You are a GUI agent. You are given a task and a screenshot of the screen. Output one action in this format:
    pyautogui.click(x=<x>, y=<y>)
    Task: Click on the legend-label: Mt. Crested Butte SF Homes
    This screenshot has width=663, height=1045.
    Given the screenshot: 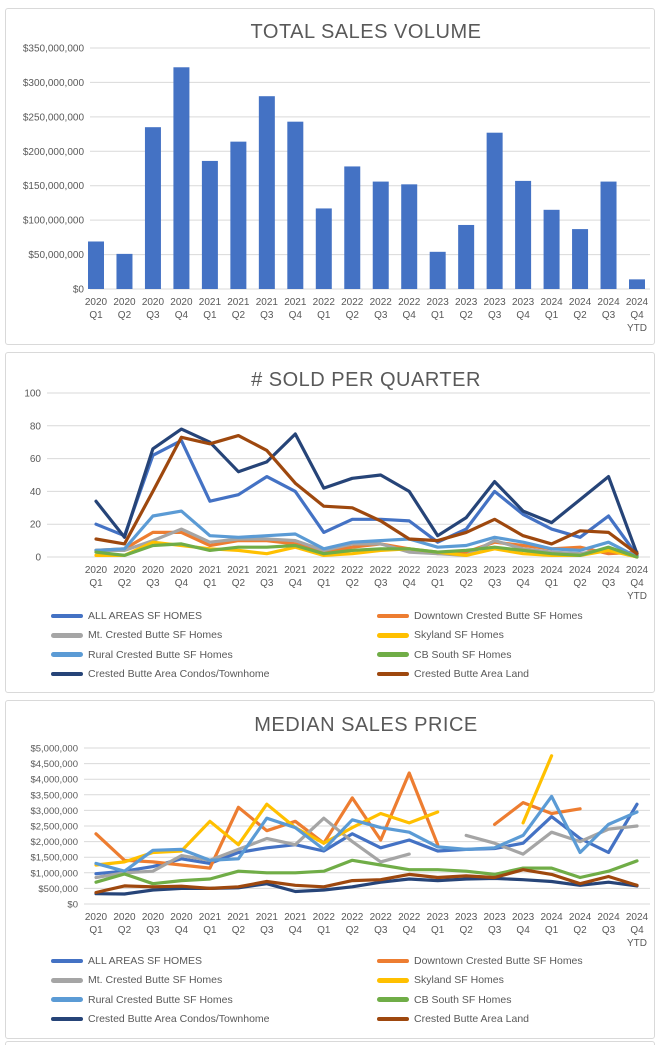 What is the action you would take?
    pyautogui.click(x=155, y=635)
    